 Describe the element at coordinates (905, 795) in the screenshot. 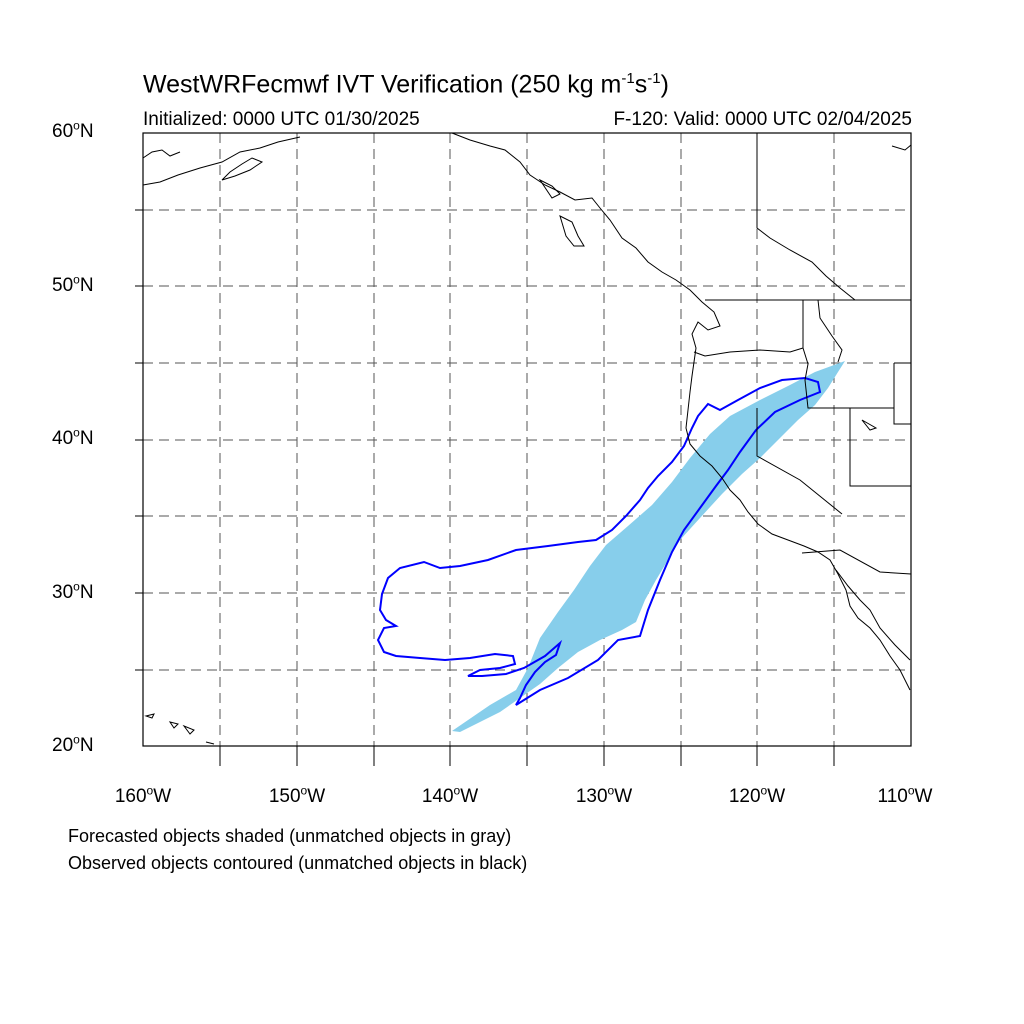

I see `lon-label: 110oW` at that location.